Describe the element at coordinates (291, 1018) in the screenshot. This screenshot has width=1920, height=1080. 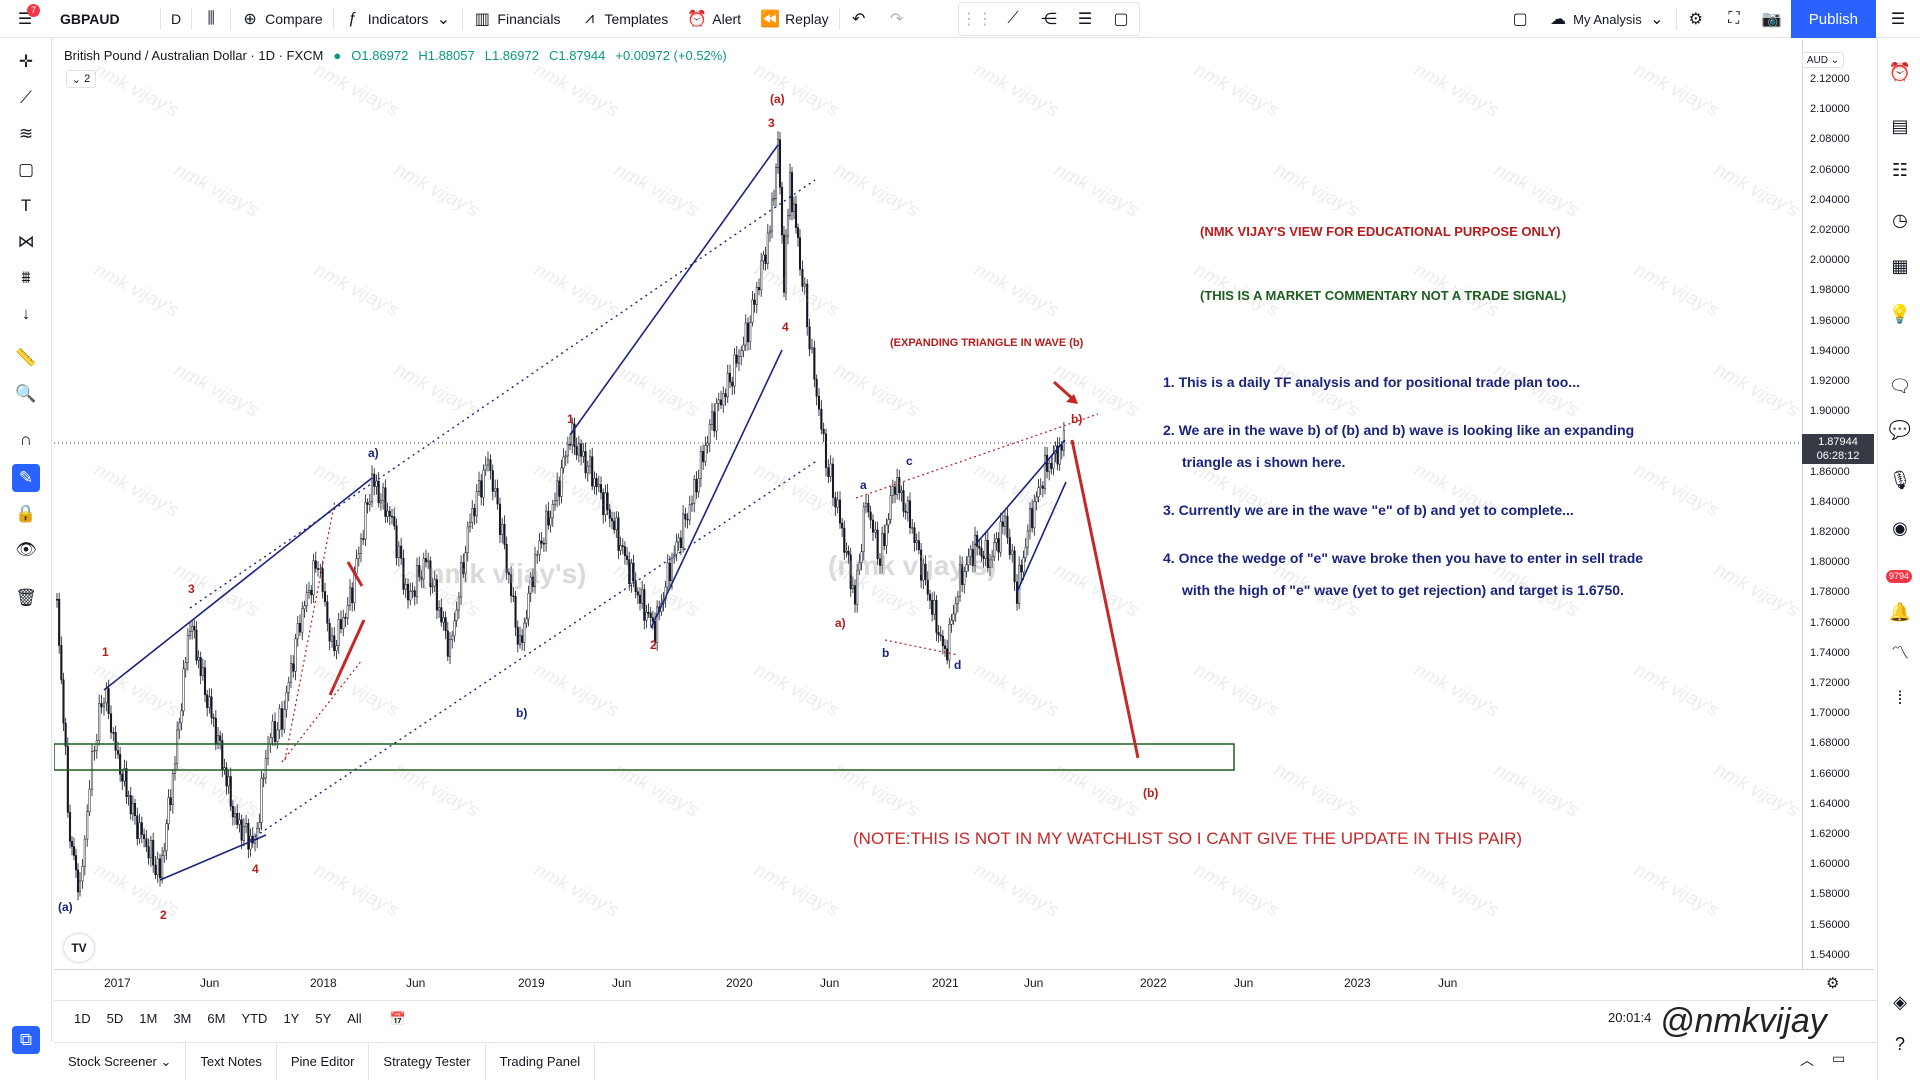
I see `range-1y: 1Y` at that location.